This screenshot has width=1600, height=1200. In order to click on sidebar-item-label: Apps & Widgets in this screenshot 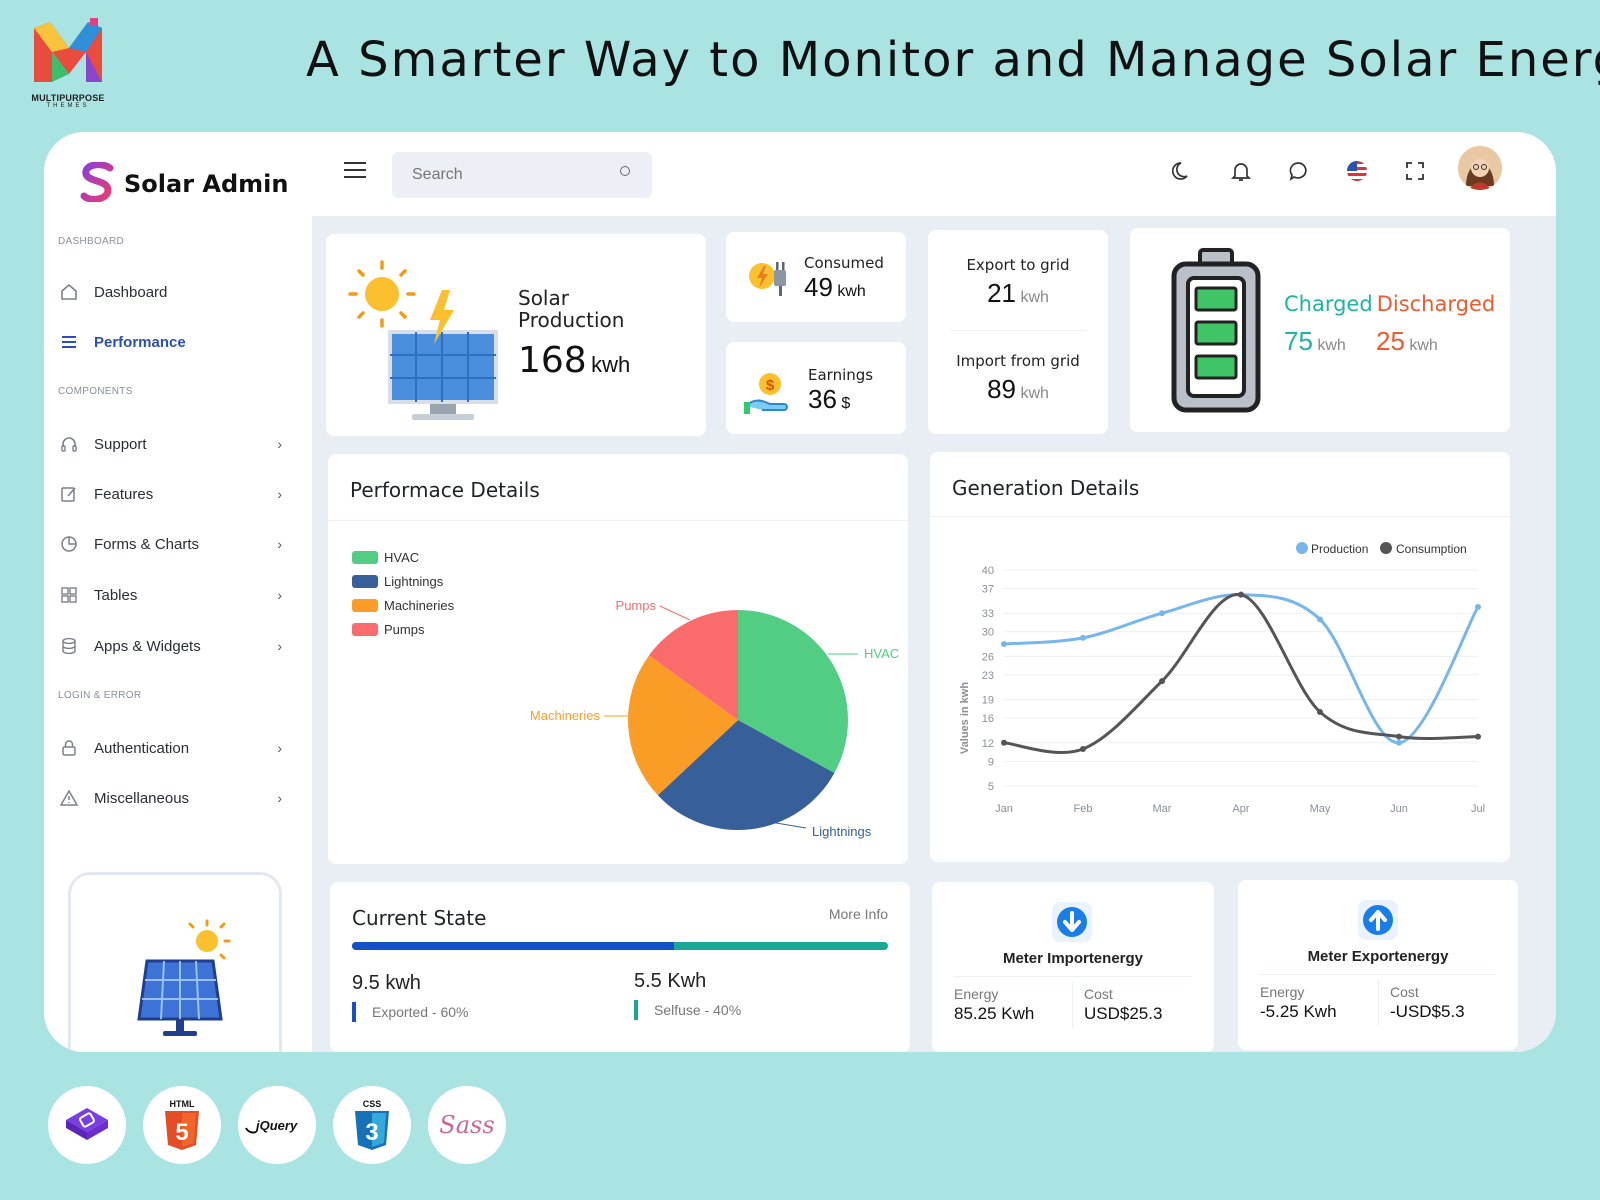, I will do `click(147, 646)`.